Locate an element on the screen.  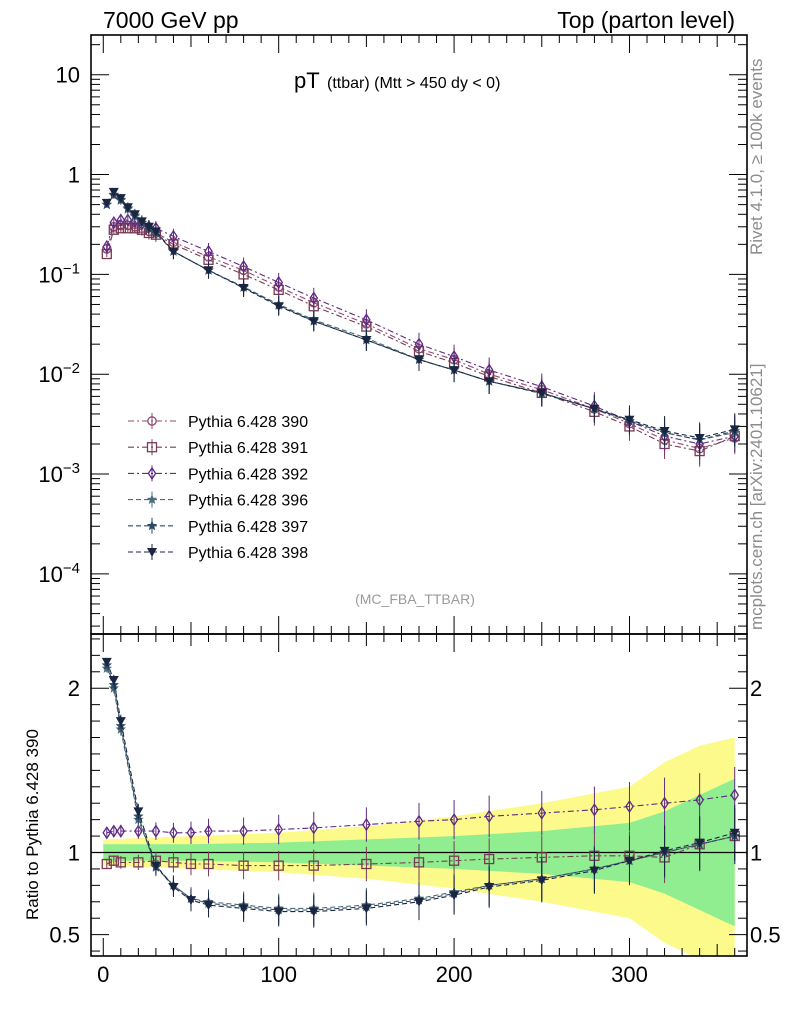
ratio-series-line is located at coordinates (420, 851).